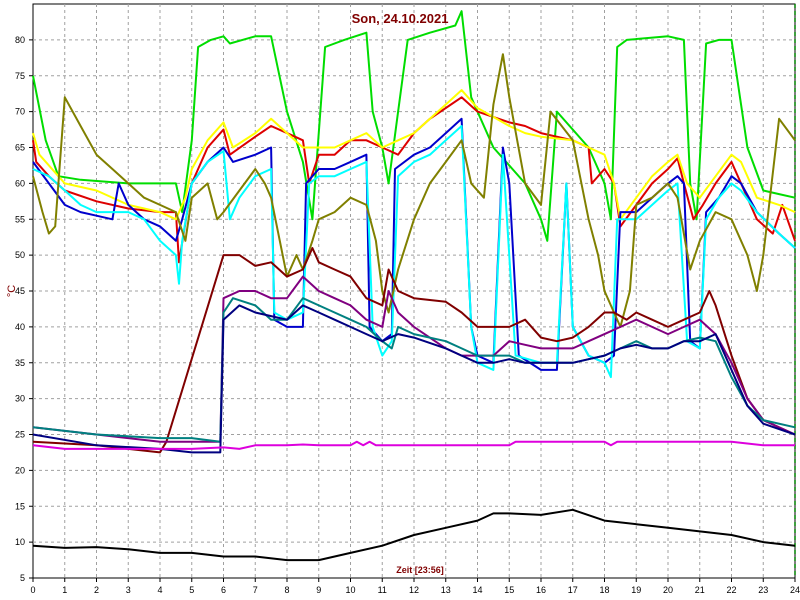 This screenshot has width=800, height=600. I want to click on x-tick-label: 15, so click(509, 590).